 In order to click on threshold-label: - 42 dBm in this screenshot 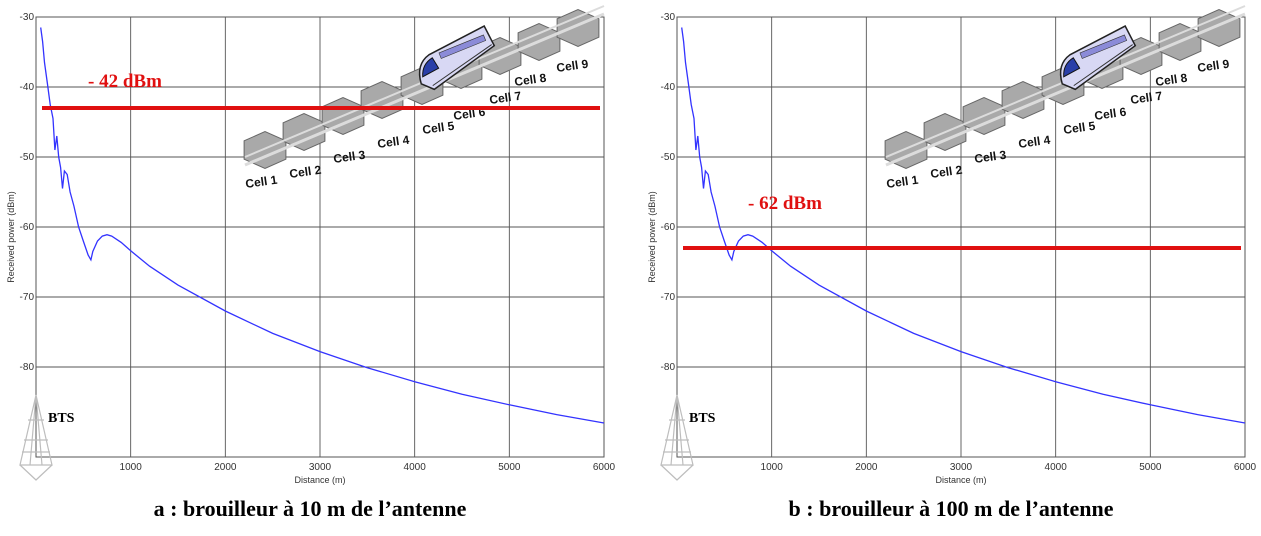, I will do `click(125, 81)`.